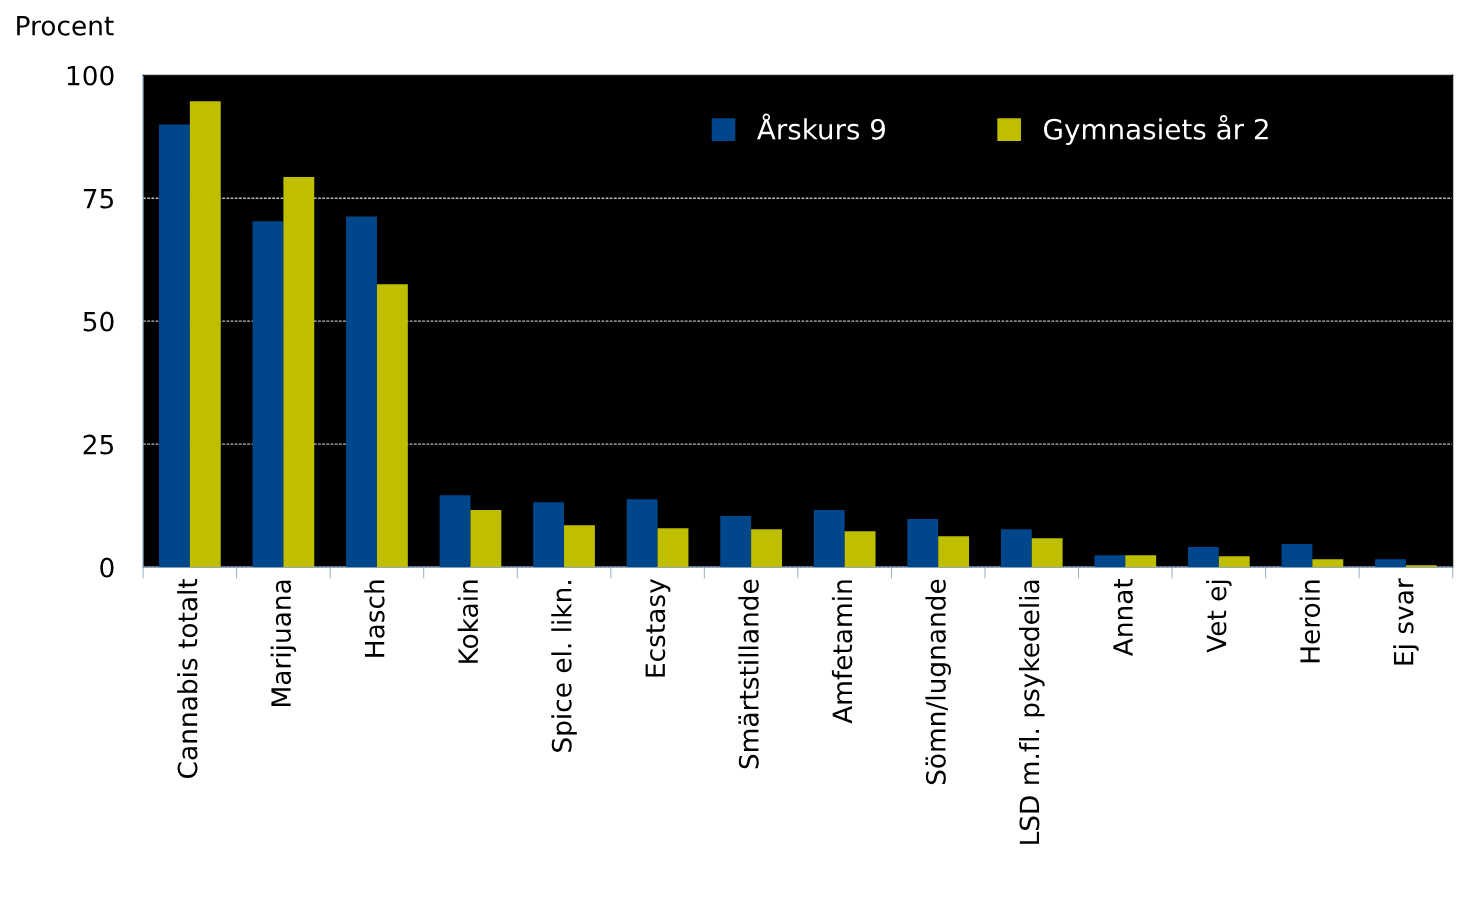  I want to click on x-tick-label: Smärtstillande, so click(748, 674).